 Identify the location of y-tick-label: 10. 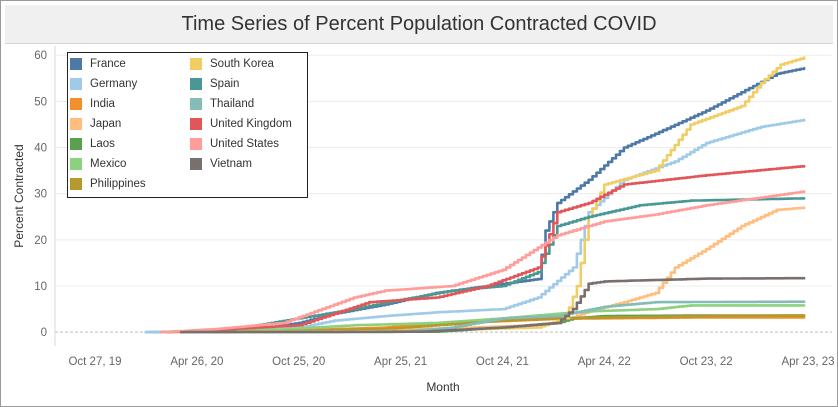
(40, 287).